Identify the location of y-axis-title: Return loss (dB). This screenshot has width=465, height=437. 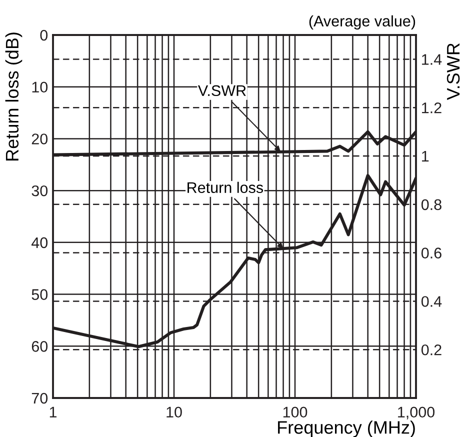
(13, 96).